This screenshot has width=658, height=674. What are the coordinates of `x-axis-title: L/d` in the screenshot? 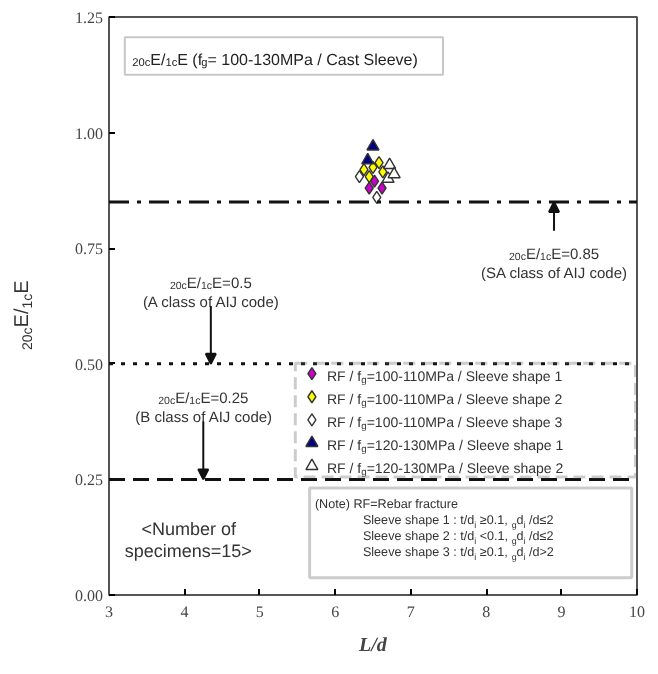 It's located at (373, 646).